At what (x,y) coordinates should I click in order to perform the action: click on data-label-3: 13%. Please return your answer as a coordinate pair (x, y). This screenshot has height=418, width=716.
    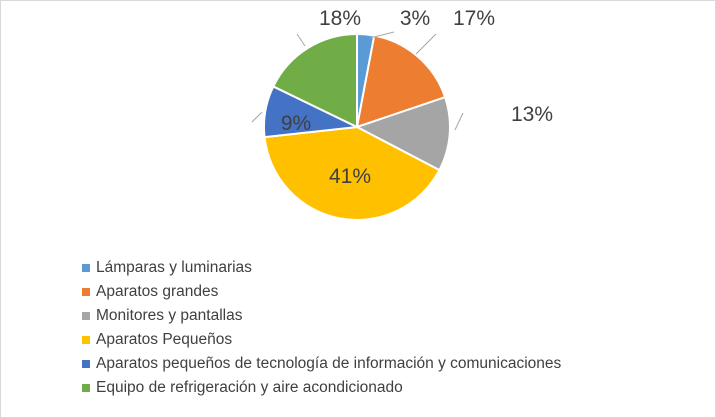
    Looking at the image, I should click on (532, 114).